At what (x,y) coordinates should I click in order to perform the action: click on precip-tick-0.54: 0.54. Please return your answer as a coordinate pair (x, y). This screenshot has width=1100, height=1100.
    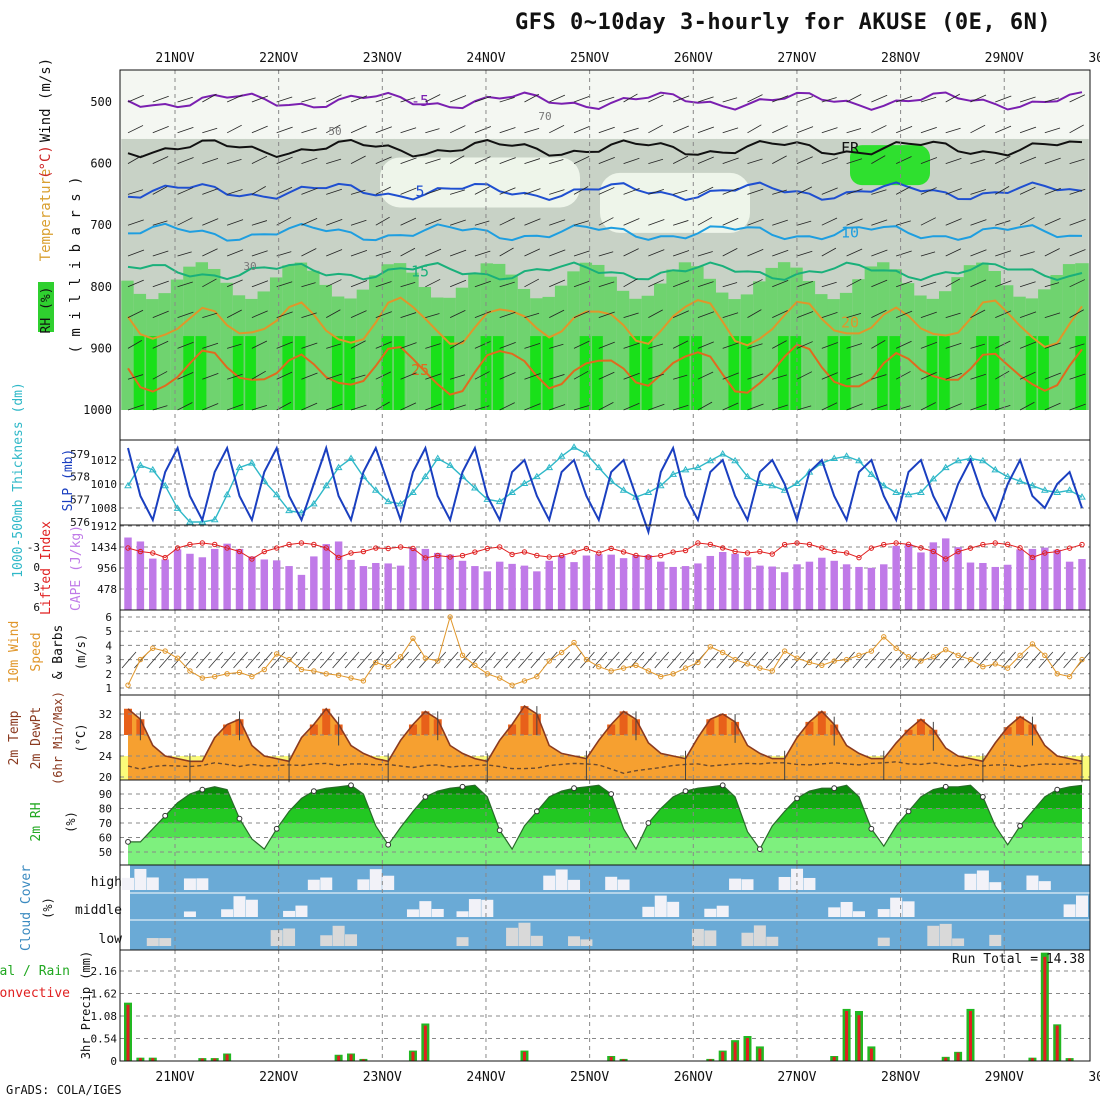
    Looking at the image, I should click on (104, 1039).